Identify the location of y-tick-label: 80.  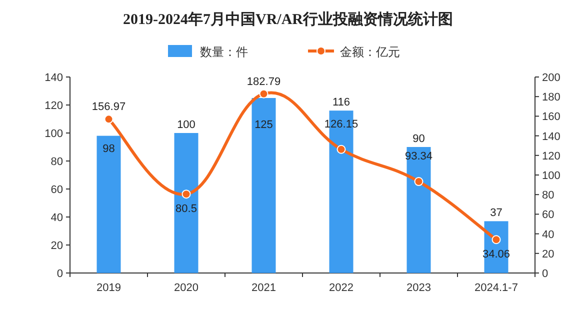
(56, 162).